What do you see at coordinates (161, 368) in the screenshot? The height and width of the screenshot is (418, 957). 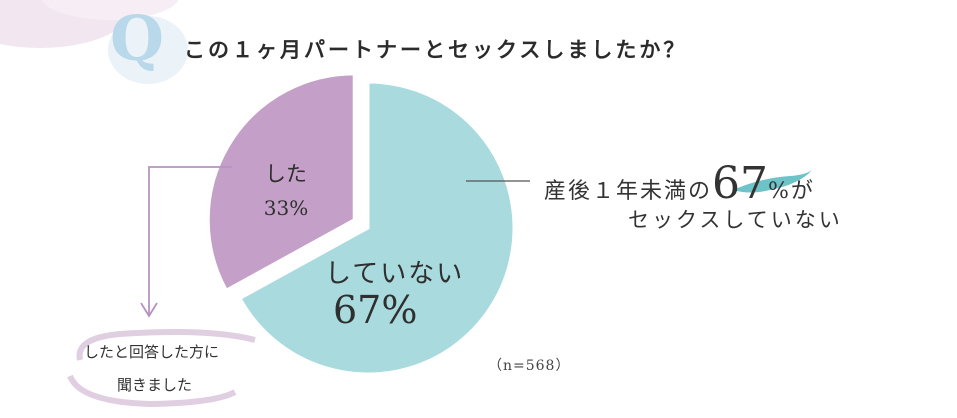 I see `note-brush-ellipse` at bounding box center [161, 368].